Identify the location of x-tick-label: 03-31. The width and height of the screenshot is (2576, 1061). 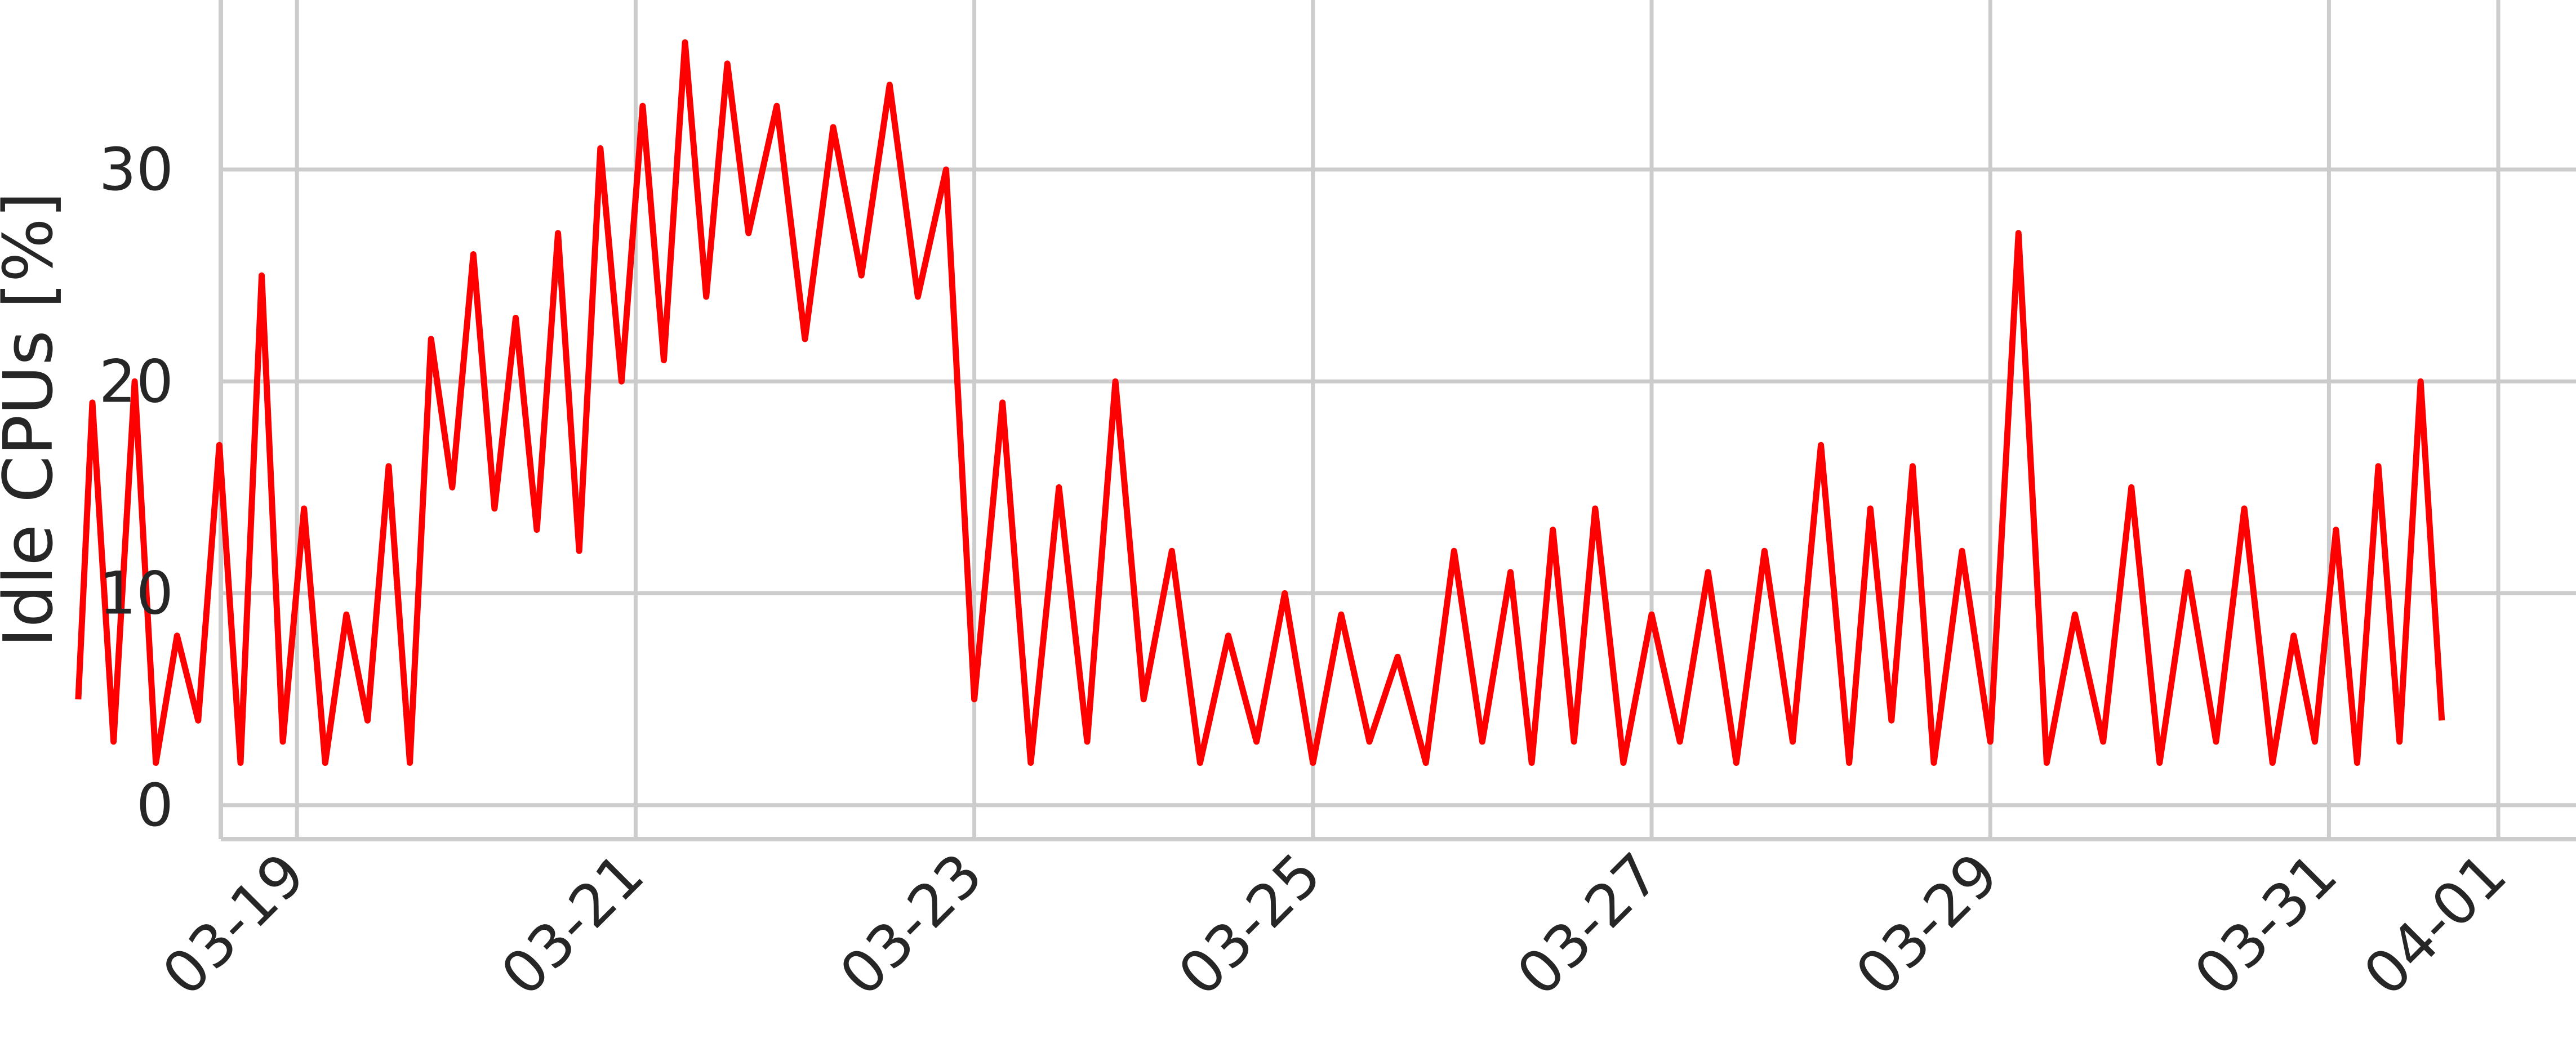
(2265, 925).